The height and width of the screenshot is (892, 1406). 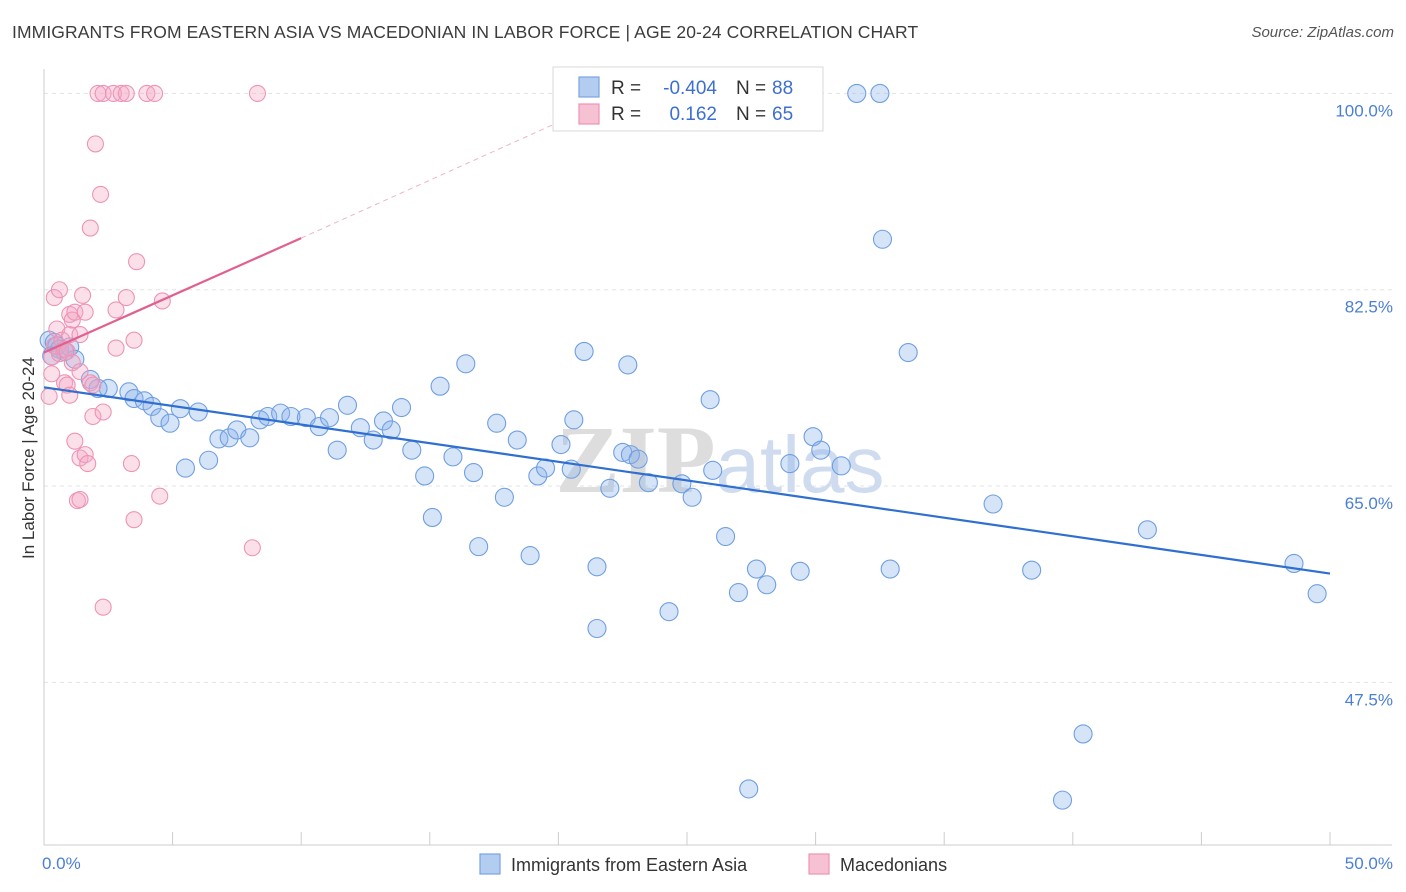 I want to click on legend-r-label-1: R =, so click(x=626, y=88).